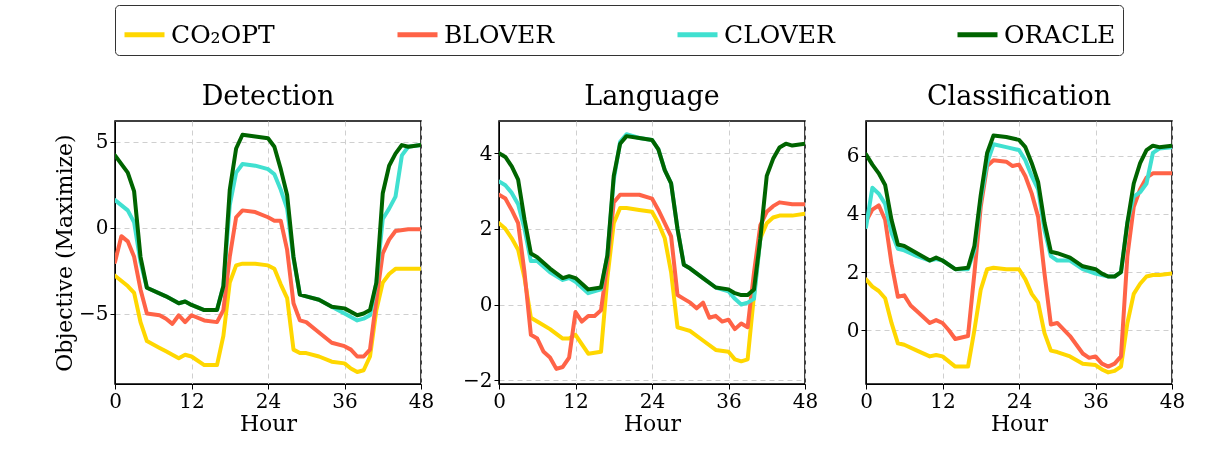 The height and width of the screenshot is (459, 1210). Describe the element at coordinates (94, 313) in the screenshot. I see `y-tick-label: −5` at that location.